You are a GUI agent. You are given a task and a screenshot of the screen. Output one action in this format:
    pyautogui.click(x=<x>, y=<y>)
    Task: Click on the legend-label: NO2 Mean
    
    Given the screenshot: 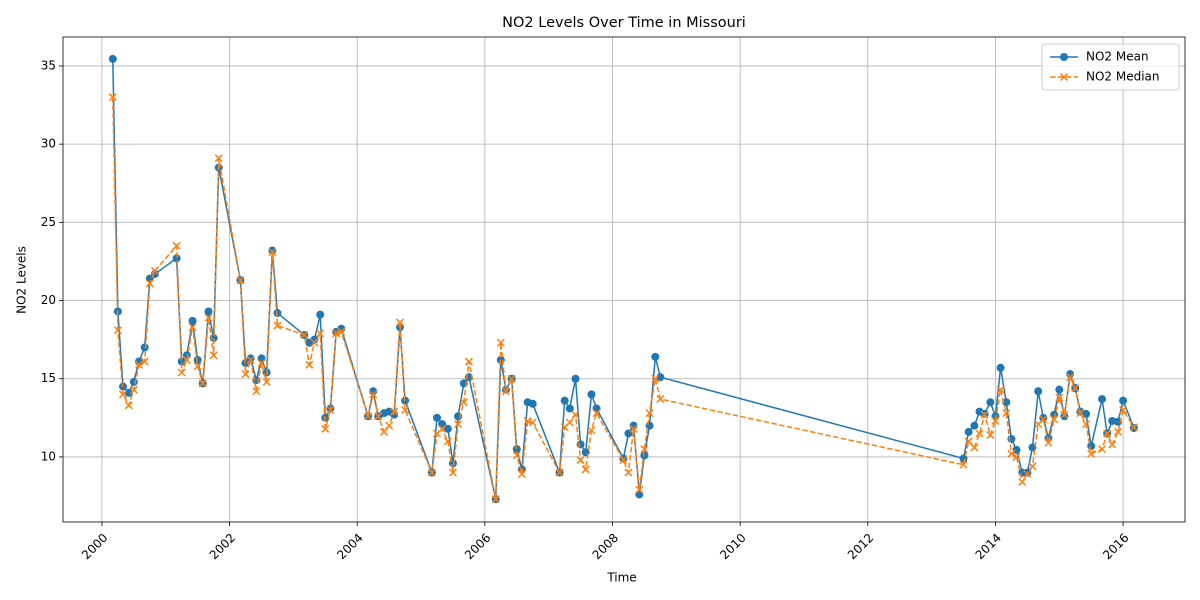 What is the action you would take?
    pyautogui.click(x=1117, y=57)
    